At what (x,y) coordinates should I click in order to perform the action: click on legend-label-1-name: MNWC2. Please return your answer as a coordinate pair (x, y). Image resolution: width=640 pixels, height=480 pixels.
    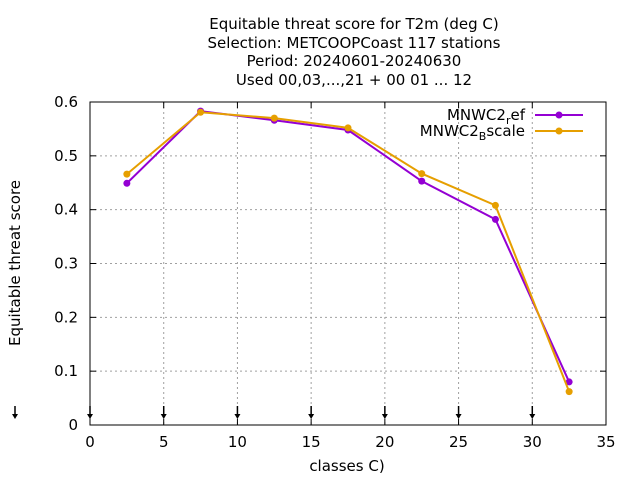
    Looking at the image, I should click on (476, 115).